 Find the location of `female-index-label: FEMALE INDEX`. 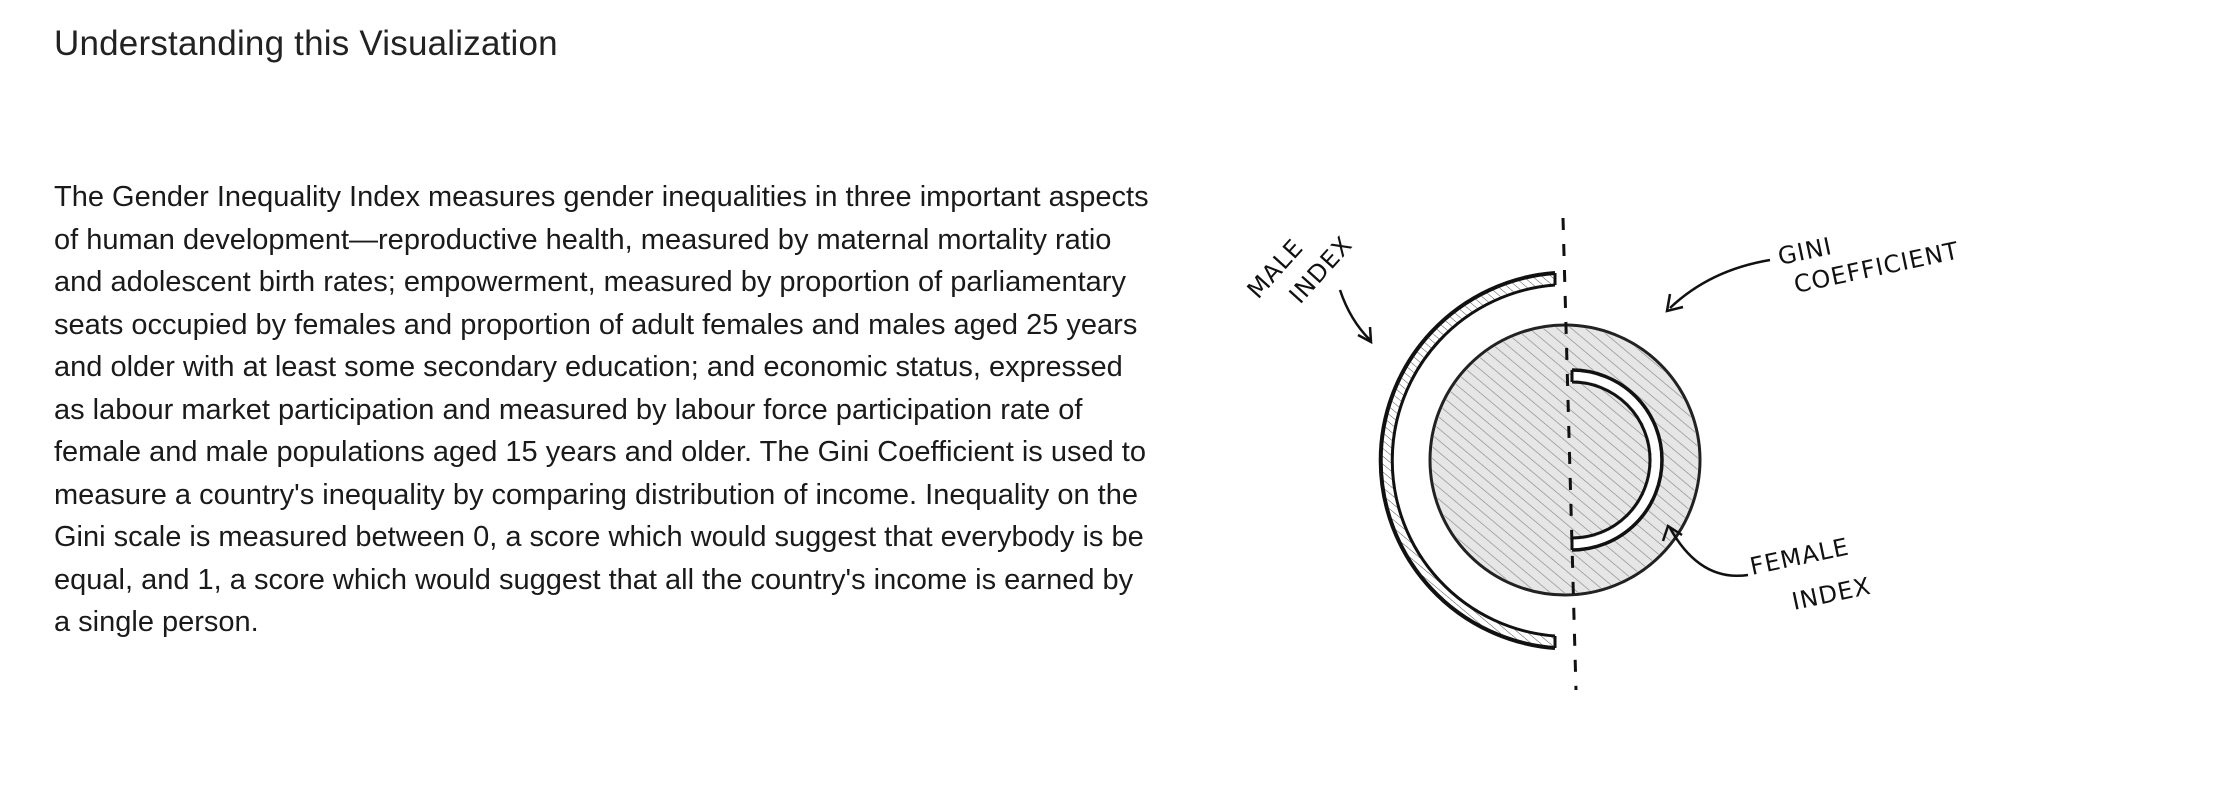

female-index-label: FEMALE INDEX is located at coordinates (1810, 574).